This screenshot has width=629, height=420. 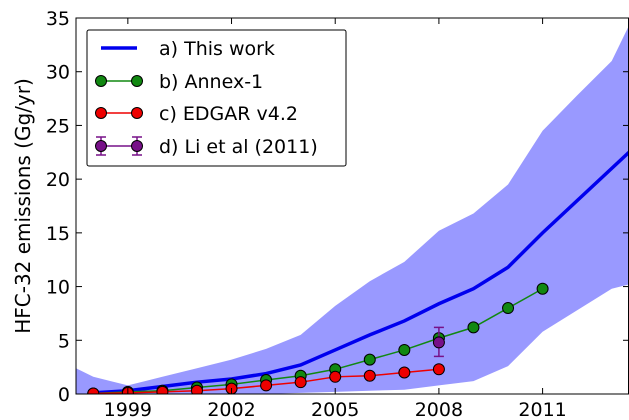 What do you see at coordinates (128, 409) in the screenshot?
I see `x-tick-label: 1999` at bounding box center [128, 409].